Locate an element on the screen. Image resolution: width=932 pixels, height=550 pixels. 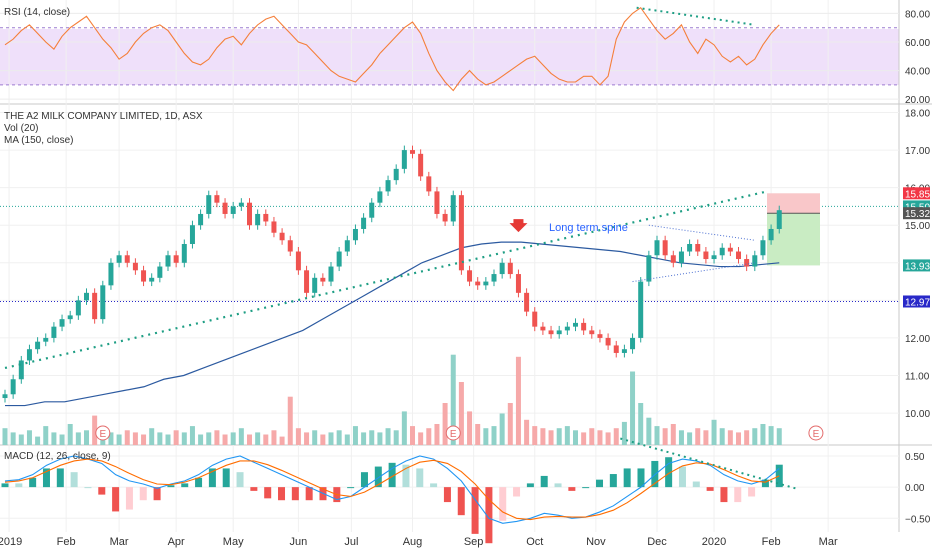
macd-legend: MACD (12, 26, close, 9) is located at coordinates (57, 456).